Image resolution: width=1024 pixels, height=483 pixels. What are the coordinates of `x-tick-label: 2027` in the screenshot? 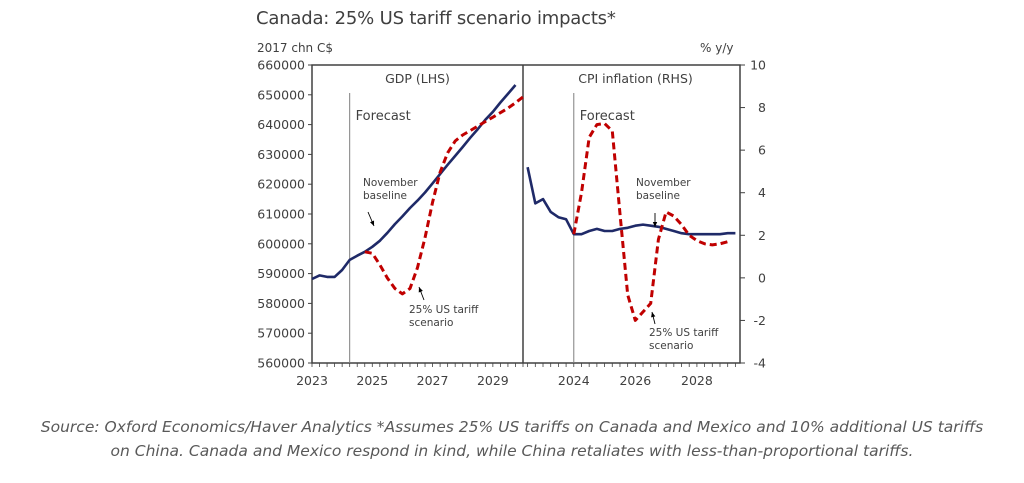 It's located at (433, 380).